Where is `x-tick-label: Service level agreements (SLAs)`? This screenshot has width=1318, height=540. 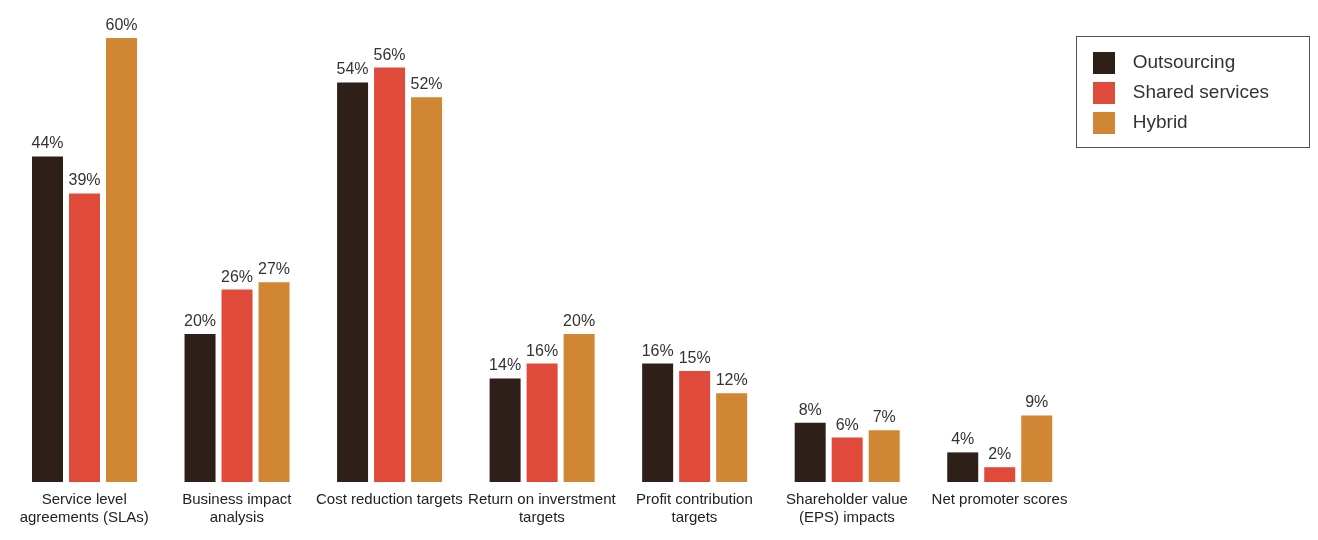 x-tick-label: Service level agreements (SLAs) is located at coordinates (84, 507).